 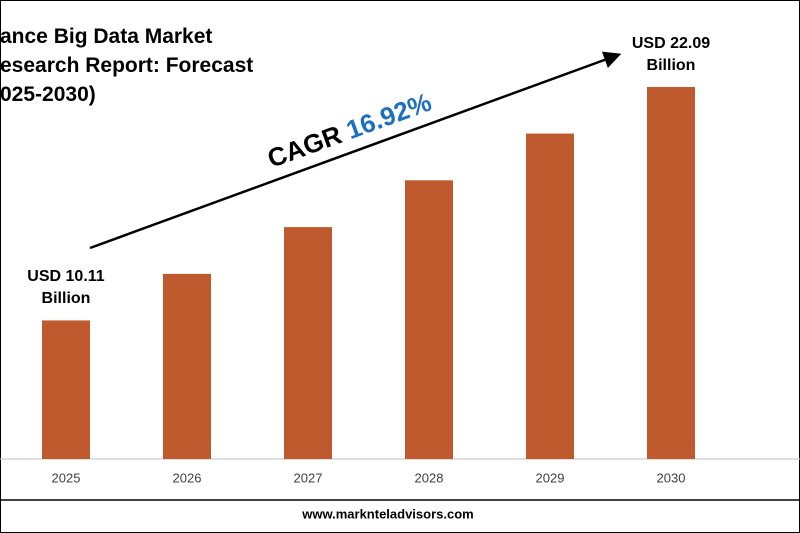 What do you see at coordinates (66, 288) in the screenshot?
I see `value-label: USD 10.11 Billion` at bounding box center [66, 288].